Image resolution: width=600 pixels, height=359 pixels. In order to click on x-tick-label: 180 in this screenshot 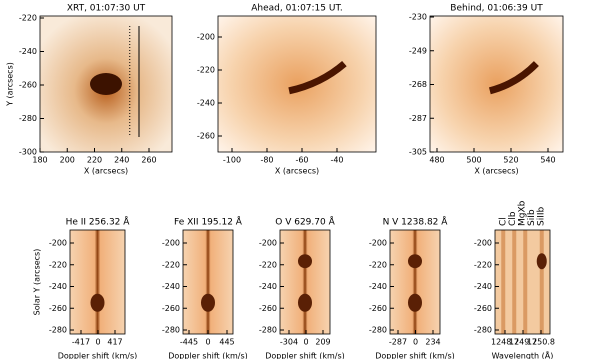, I will do `click(39, 160)`.